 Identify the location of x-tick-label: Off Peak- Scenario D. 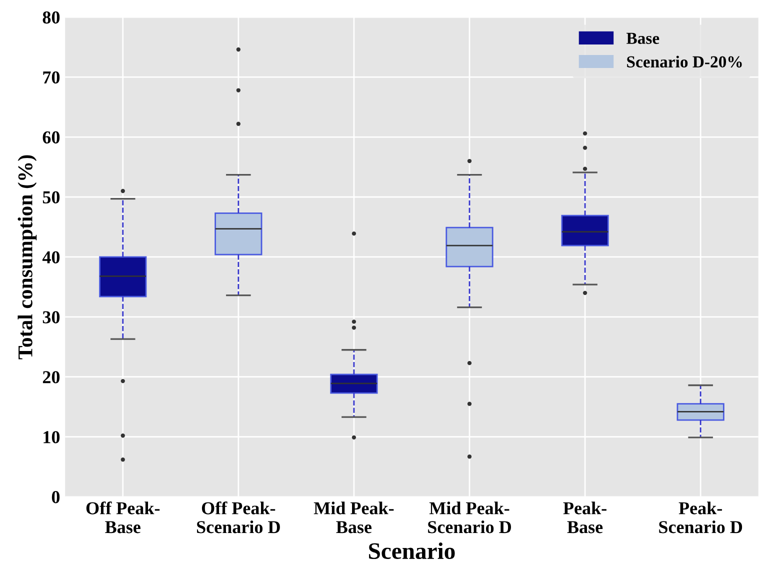
(238, 517).